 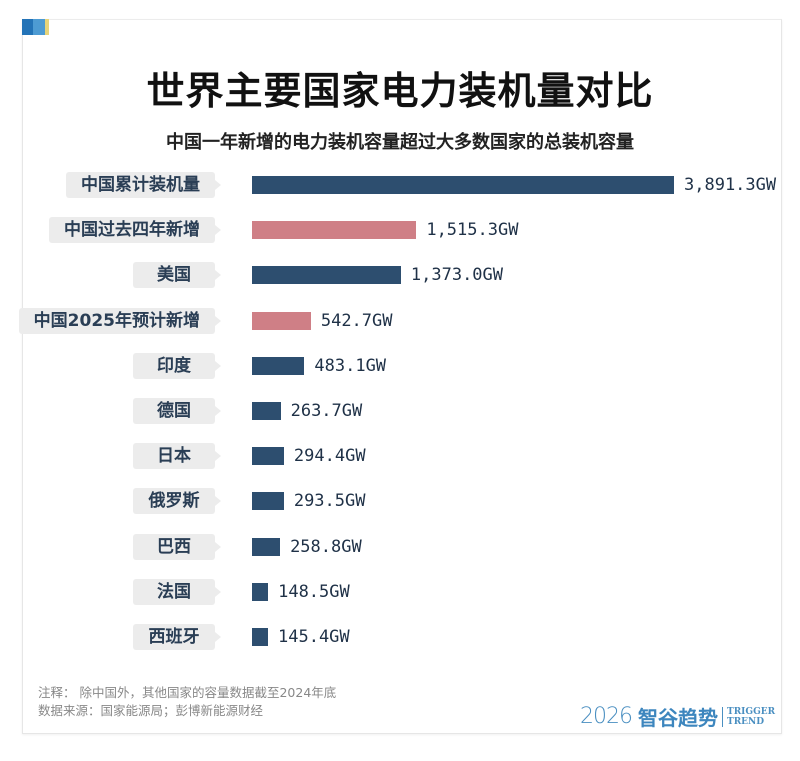 I want to click on category-label: 美国, so click(x=177, y=275).